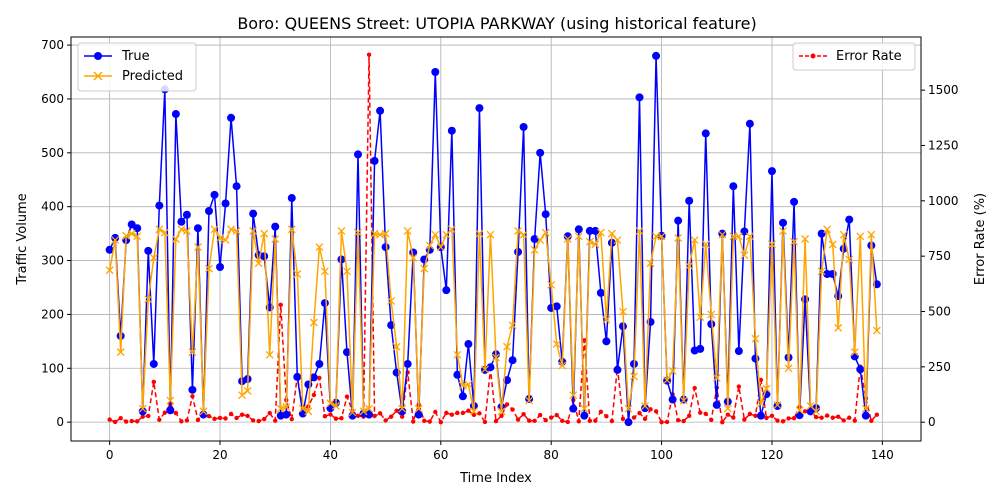 This screenshot has height=500, width=1000. What do you see at coordinates (98, 56) in the screenshot?
I see `legend-true-marker` at bounding box center [98, 56].